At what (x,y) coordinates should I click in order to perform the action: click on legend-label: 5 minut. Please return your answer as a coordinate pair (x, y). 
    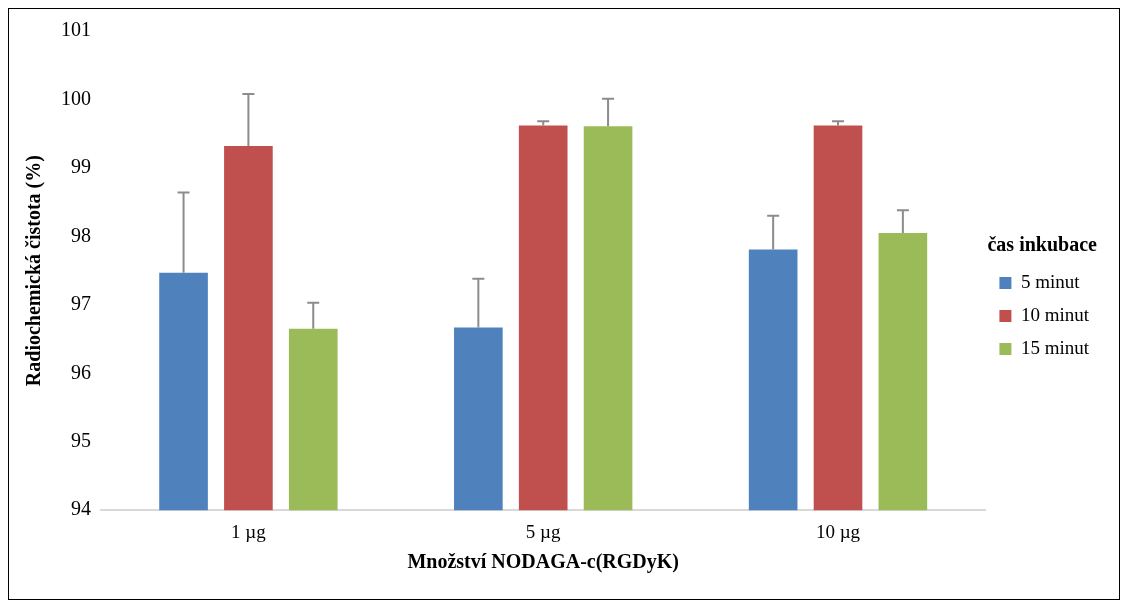
    Looking at the image, I should click on (1050, 281).